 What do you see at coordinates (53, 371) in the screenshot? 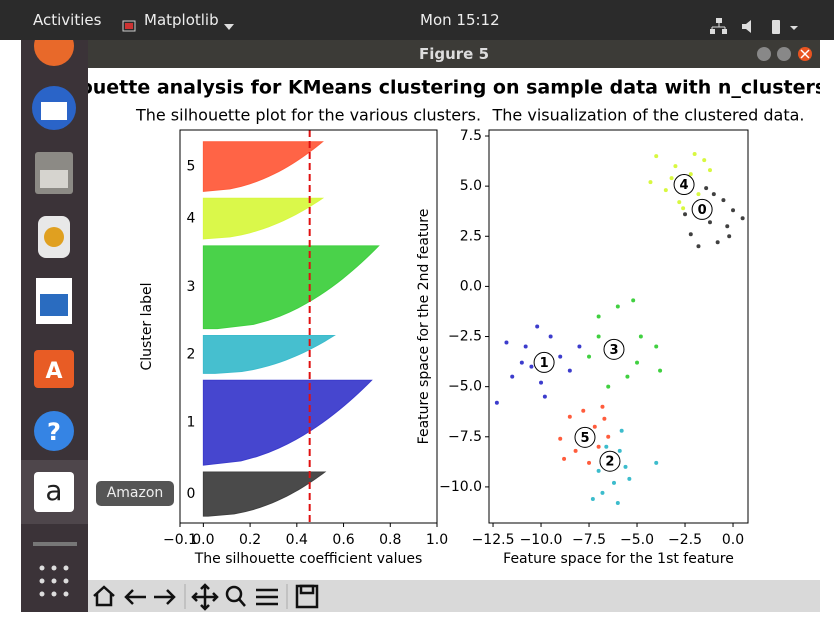
I see `svg-text: A` at bounding box center [53, 371].